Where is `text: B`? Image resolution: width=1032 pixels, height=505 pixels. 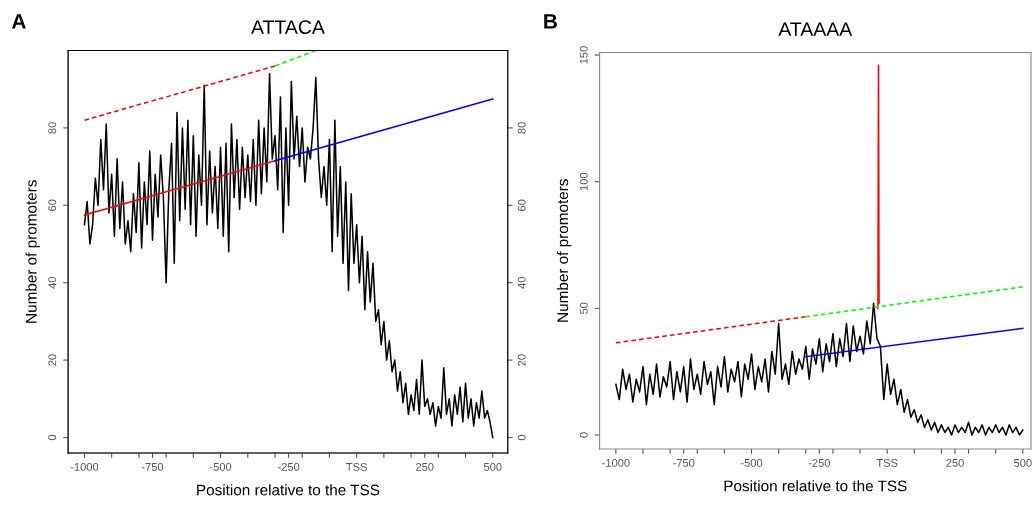
text: B is located at coordinates (550, 21).